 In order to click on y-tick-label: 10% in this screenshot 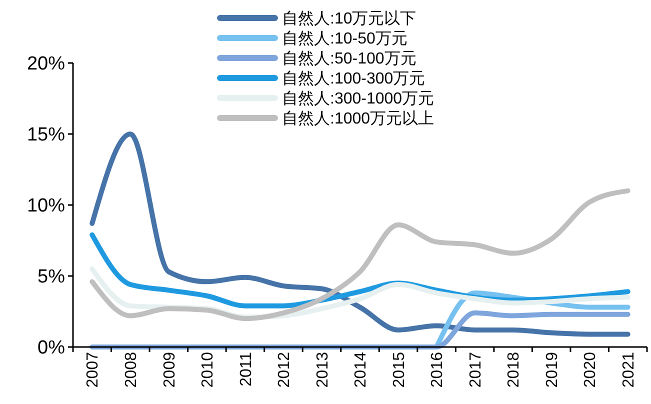, I will do `click(46, 206)`.